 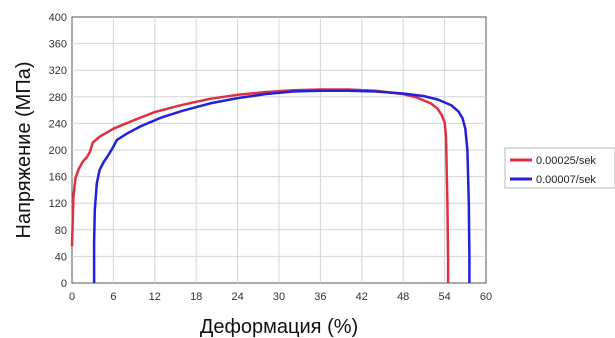 What do you see at coordinates (64, 284) in the screenshot?
I see `y-tick-label: 0` at bounding box center [64, 284].